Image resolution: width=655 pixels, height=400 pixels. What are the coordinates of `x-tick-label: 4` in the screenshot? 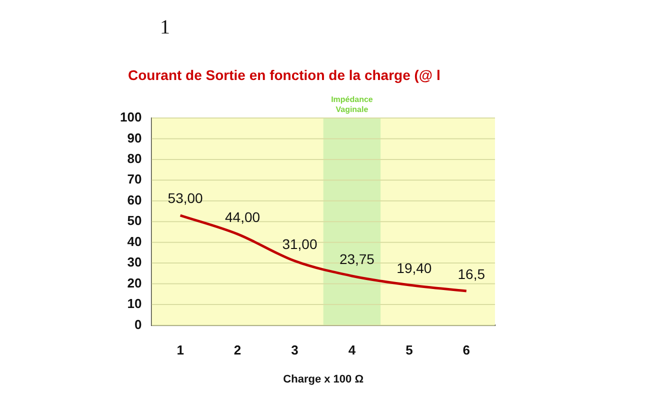 It's located at (352, 350).